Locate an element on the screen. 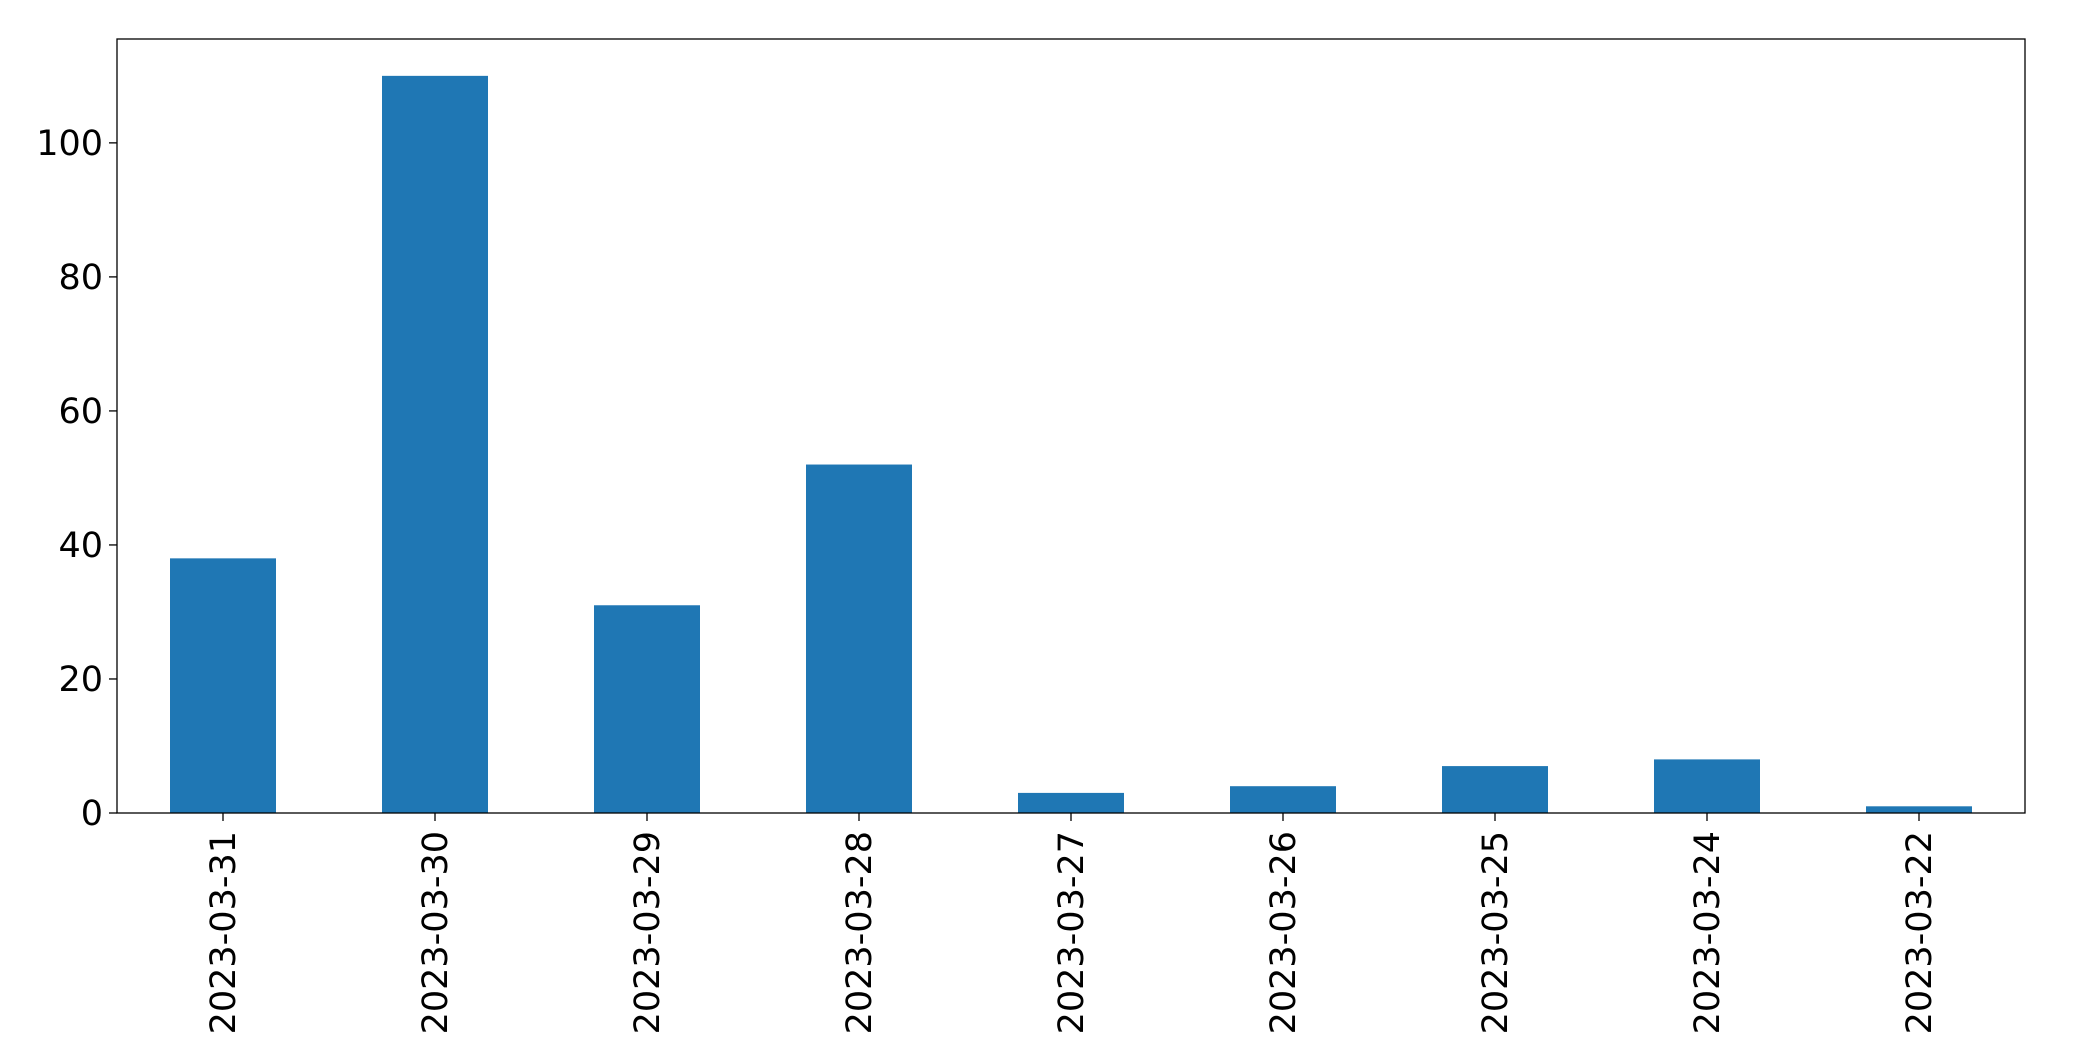  x-tick-label: 2023-03-25 is located at coordinates (1496, 932).